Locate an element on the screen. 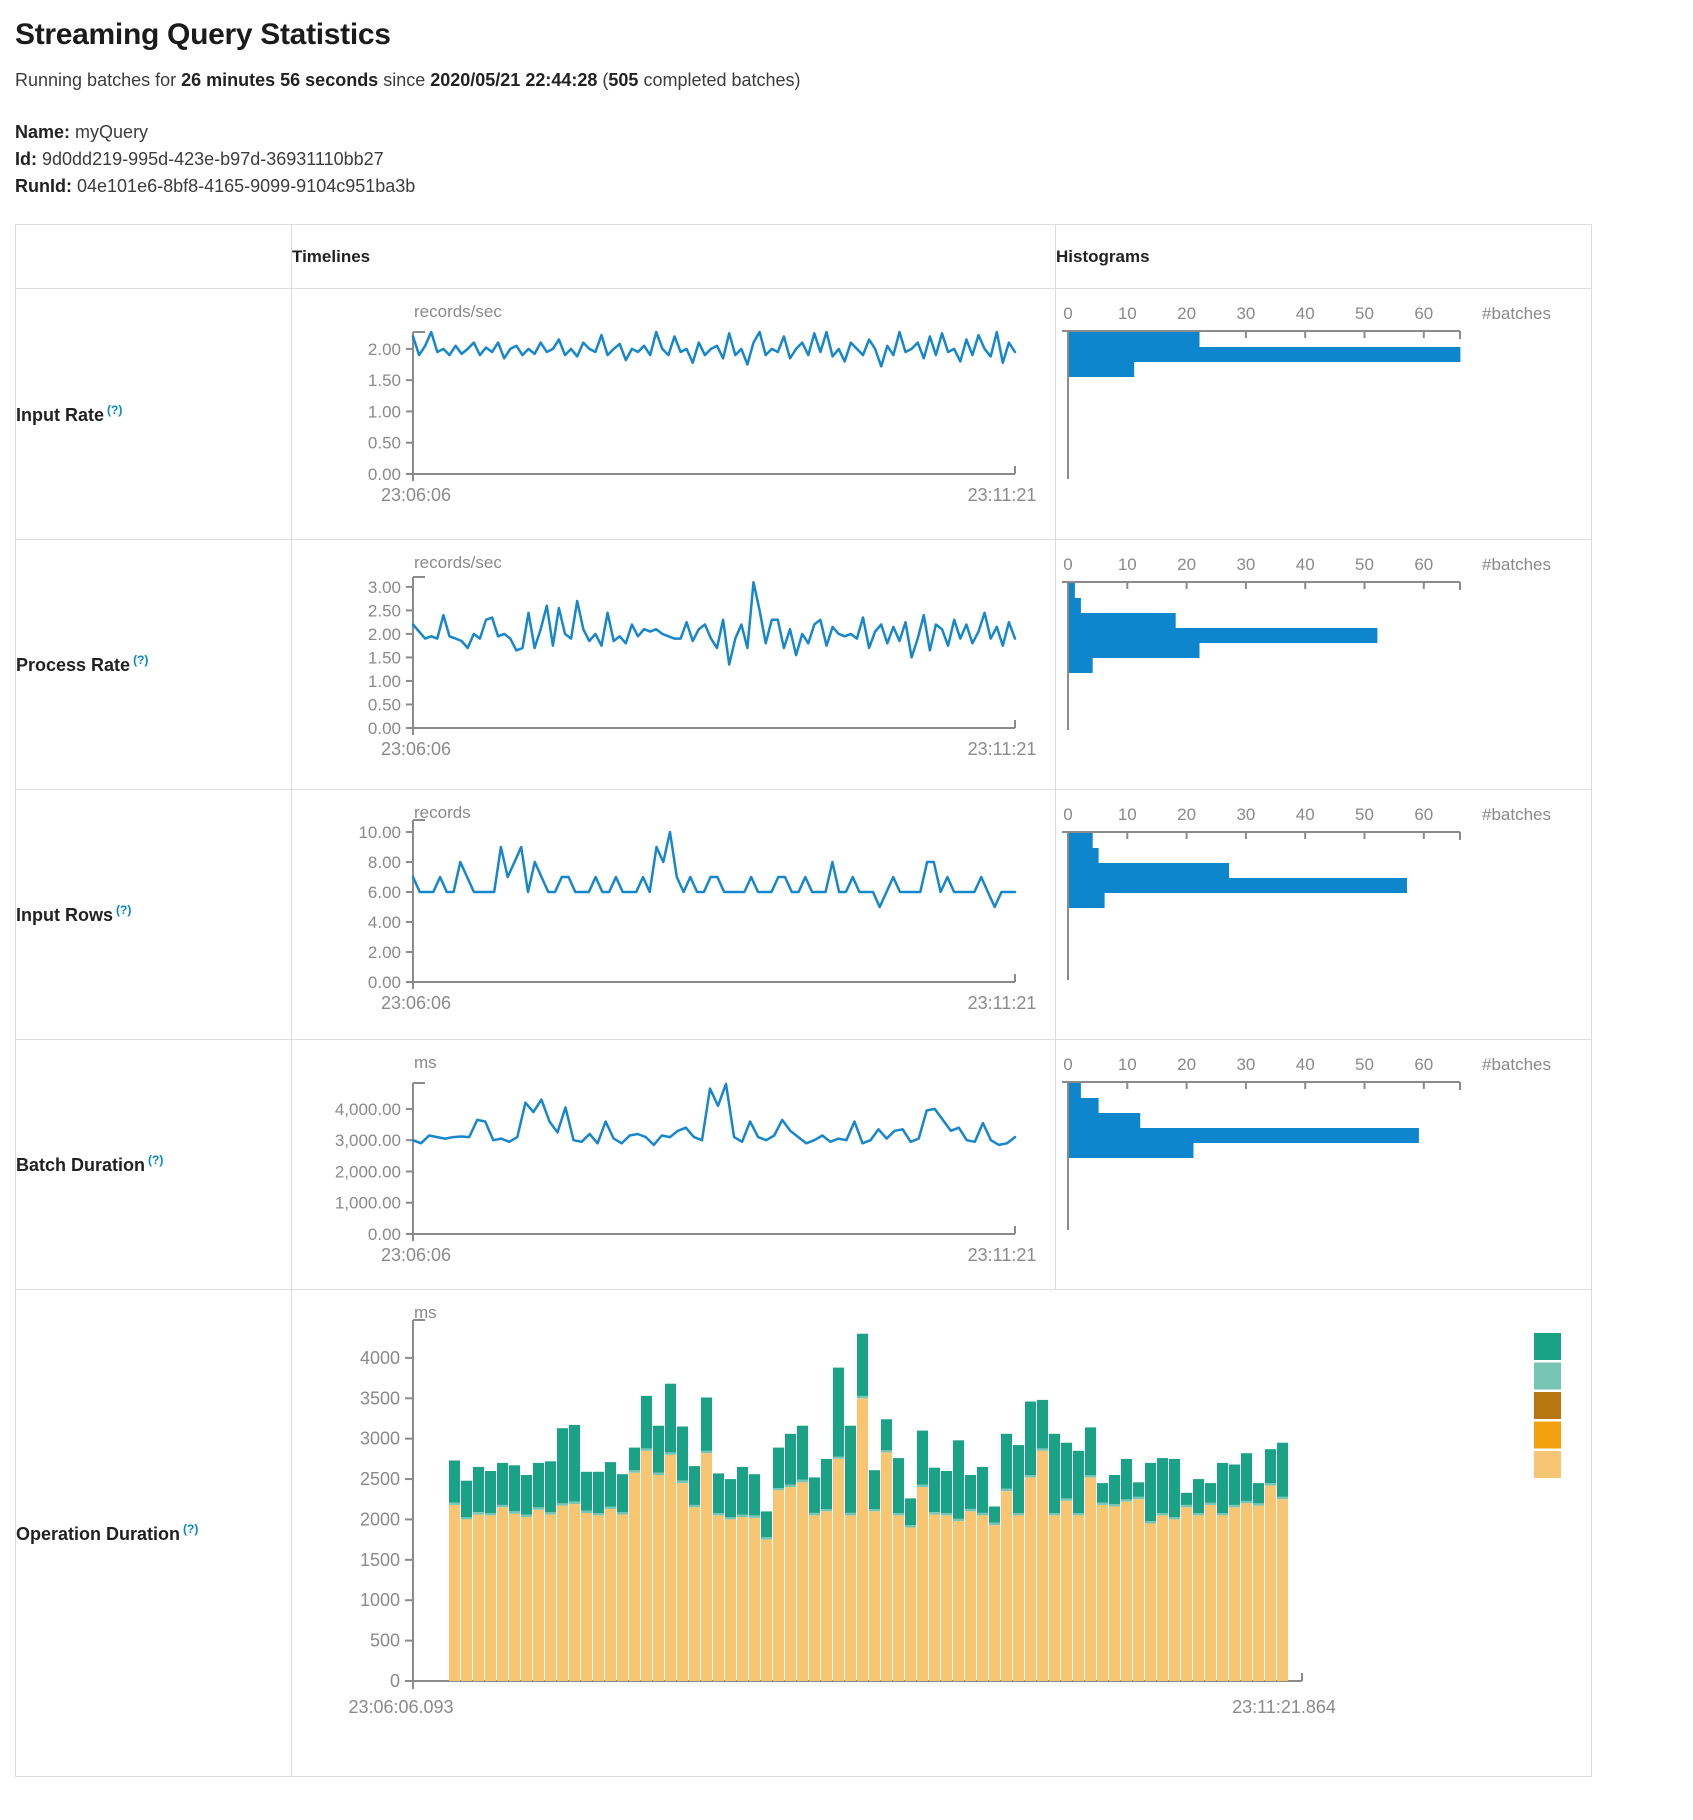 This screenshot has height=1820, width=1693. svg-text: ms is located at coordinates (425, 1062).